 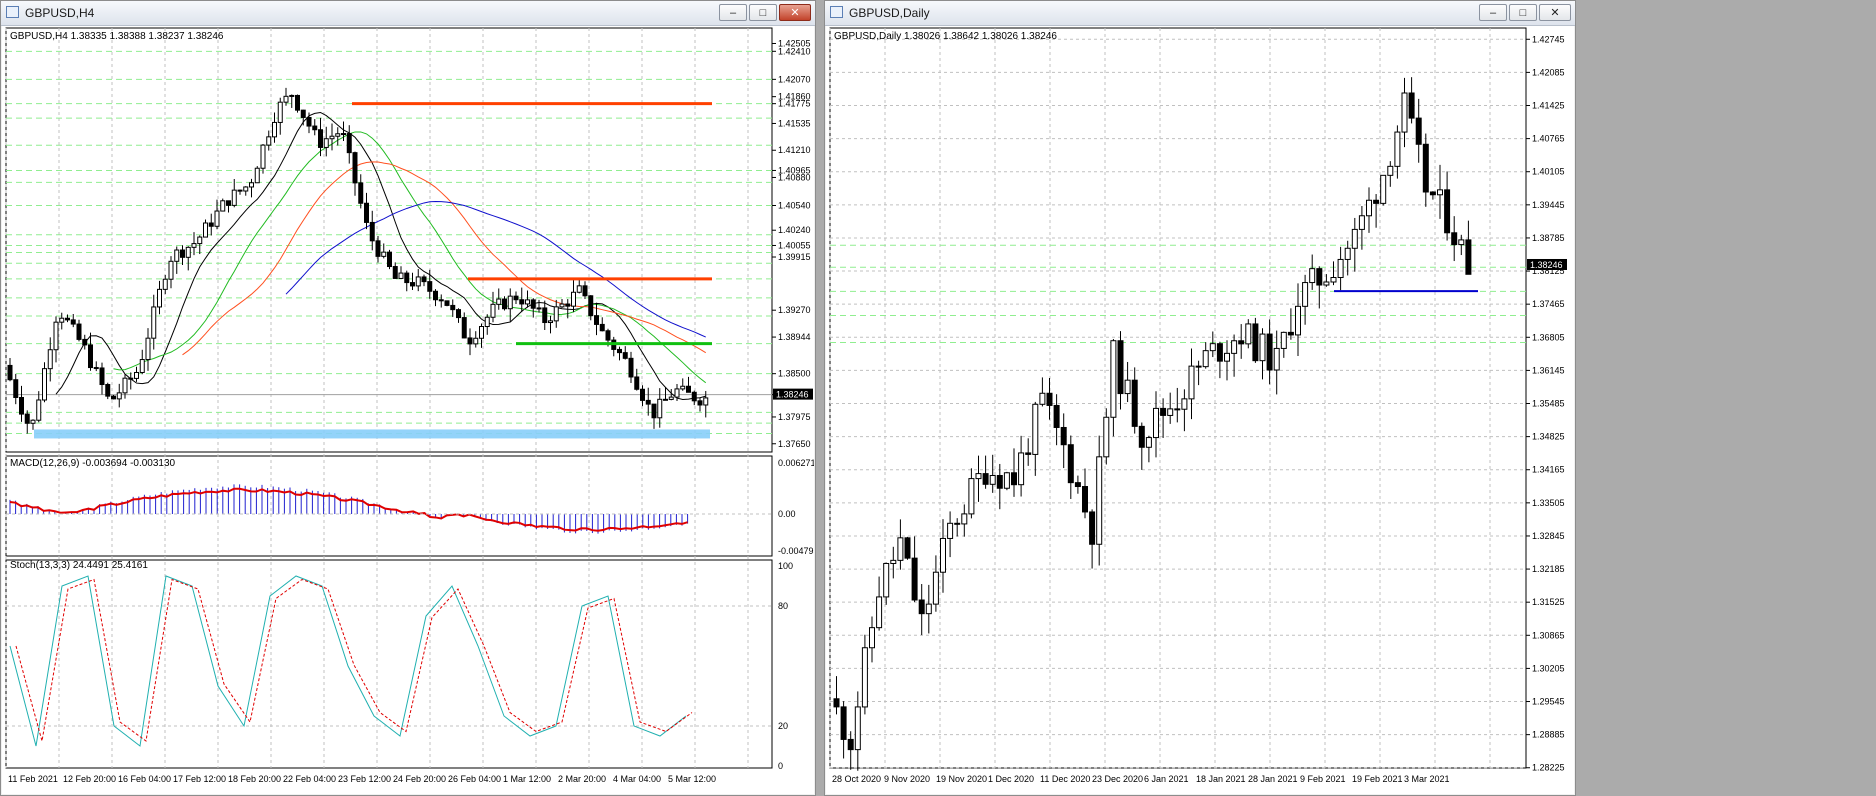 I want to click on time-label: 9 Nov 2020, so click(x=907, y=779).